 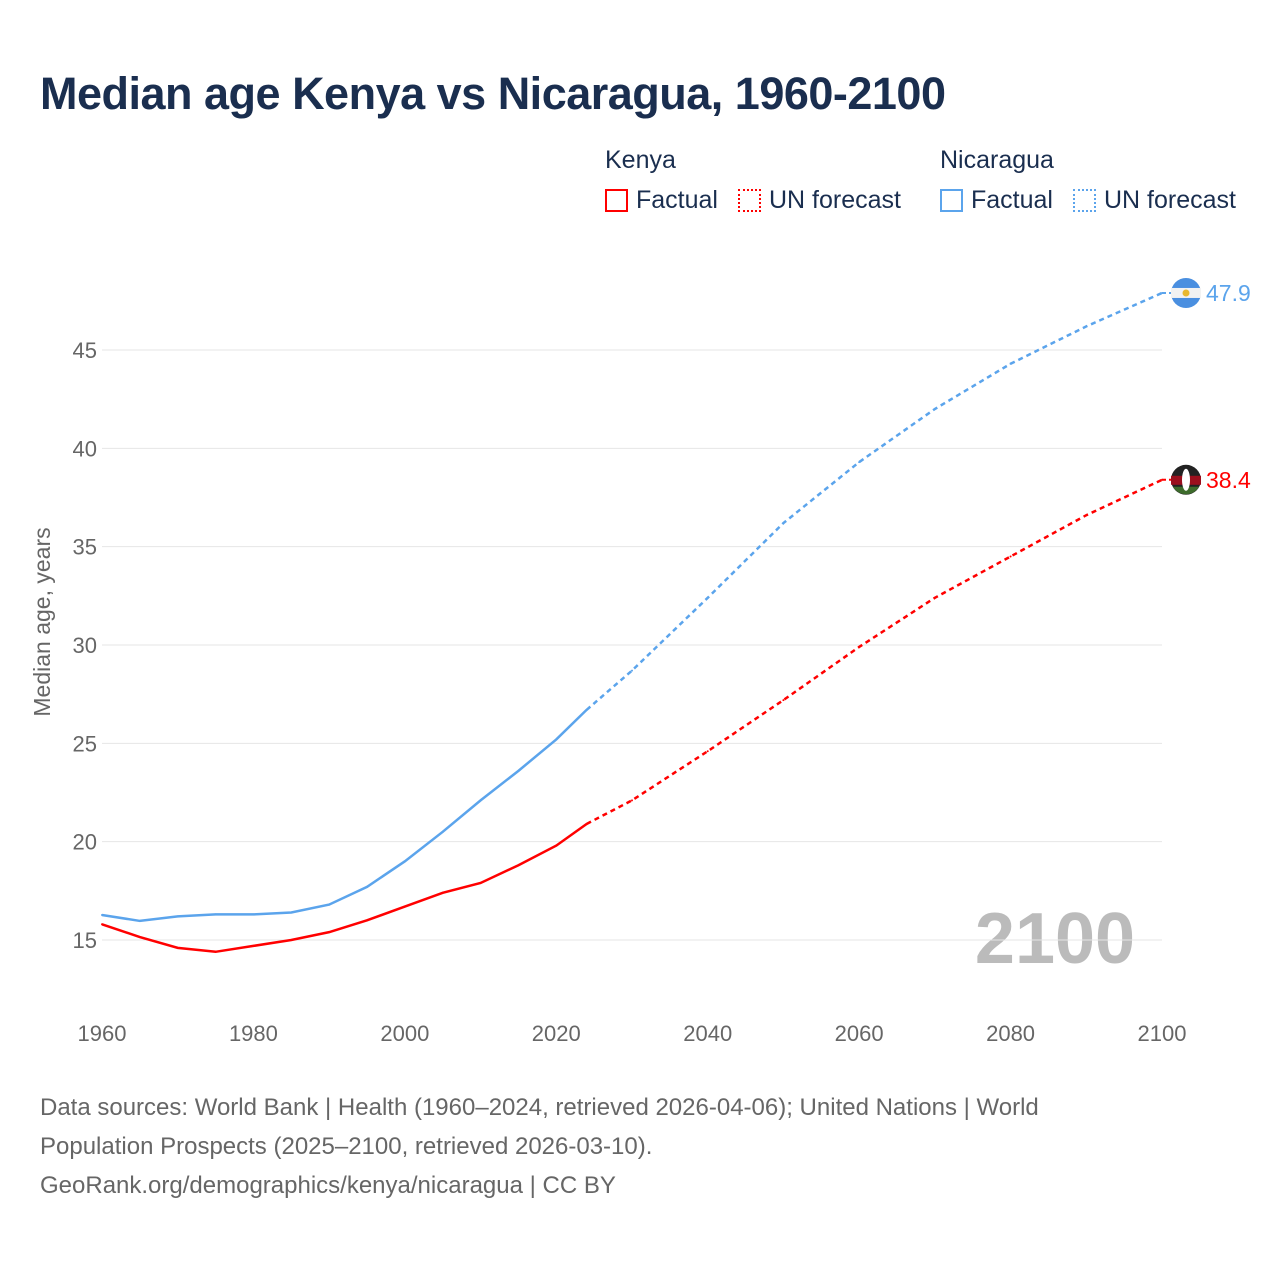 I want to click on y-tick-label: 15, so click(x=85, y=940).